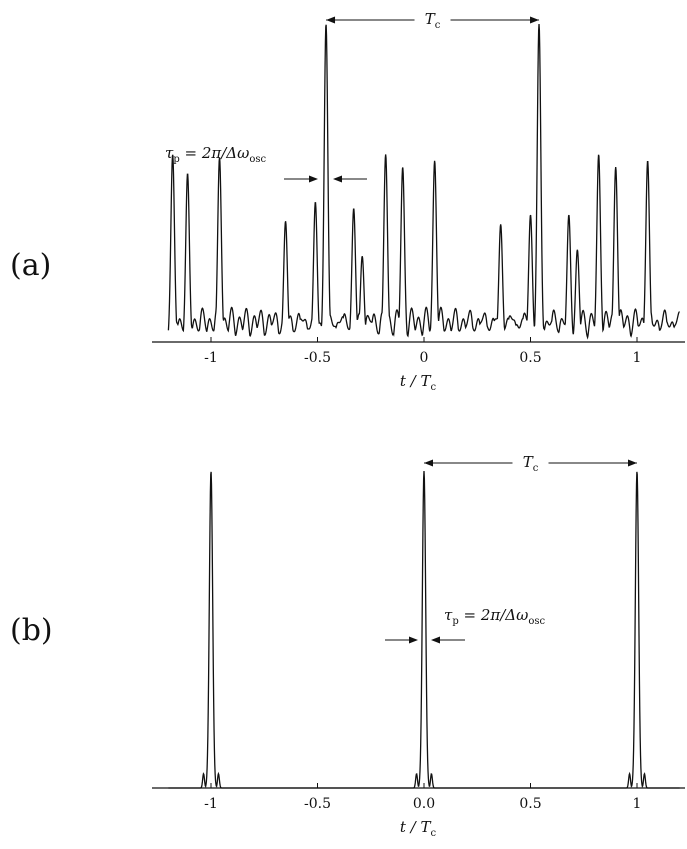 This screenshot has height=849, width=687. What do you see at coordinates (418, 382) in the screenshot?
I see `panel-a-xlabel: t / Tc` at bounding box center [418, 382].